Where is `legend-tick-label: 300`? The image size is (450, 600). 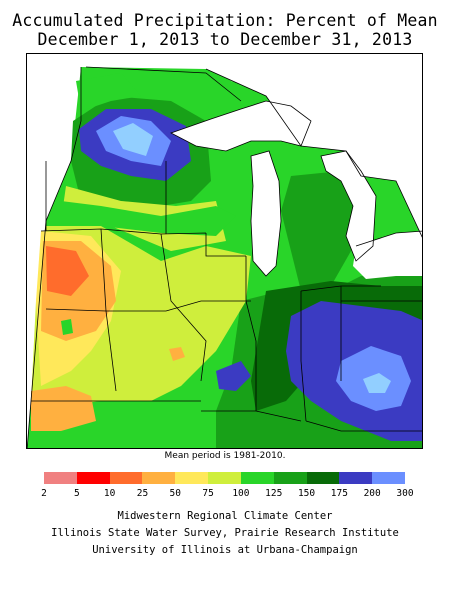
legend-tick-label: 300 is located at coordinates (405, 493).